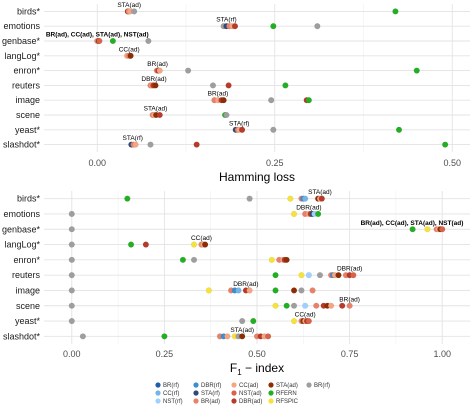  I want to click on dataset-label: genbase*, so click(21, 229).